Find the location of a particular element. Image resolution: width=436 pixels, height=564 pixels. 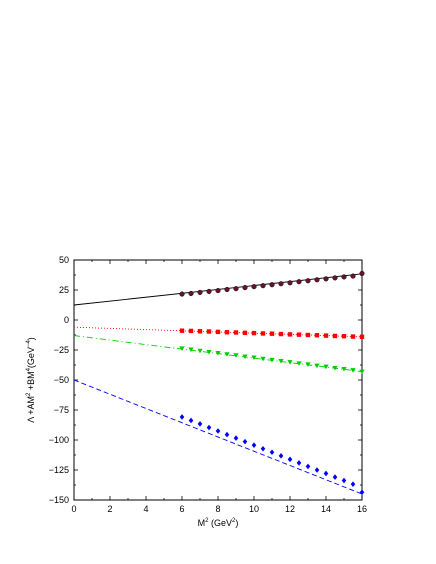

x-tick-label: 2 is located at coordinates (109, 509).